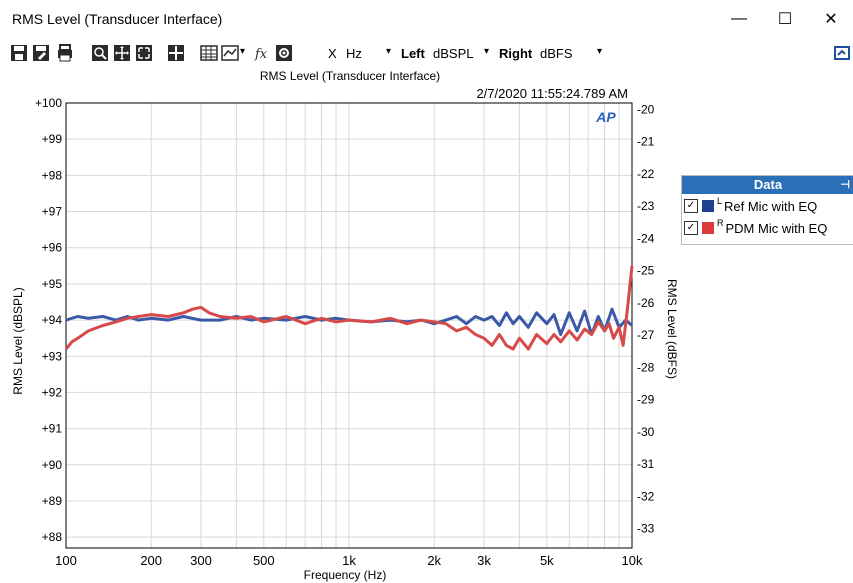 Image resolution: width=853 pixels, height=583 pixels. I want to click on pan-icon, so click(122, 53).